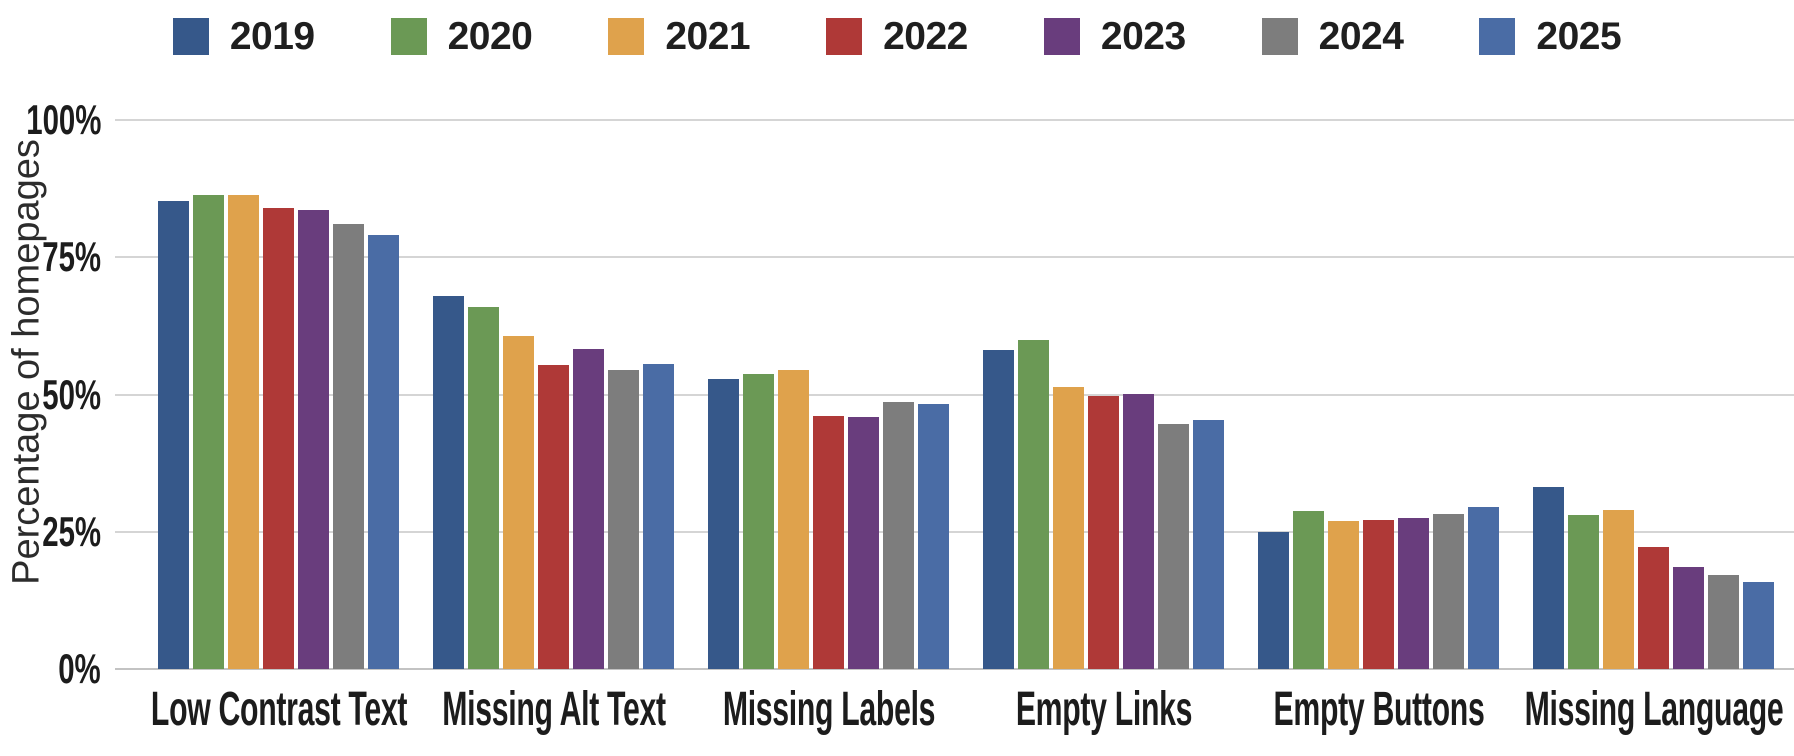 The height and width of the screenshot is (756, 1794). I want to click on legend-item-2022: 2022, so click(897, 36).